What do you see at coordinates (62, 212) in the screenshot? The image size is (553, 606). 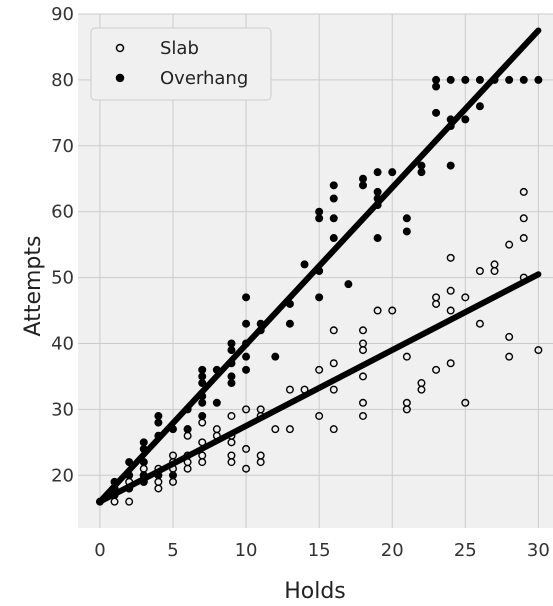 I see `y-tick-label: 60` at bounding box center [62, 212].